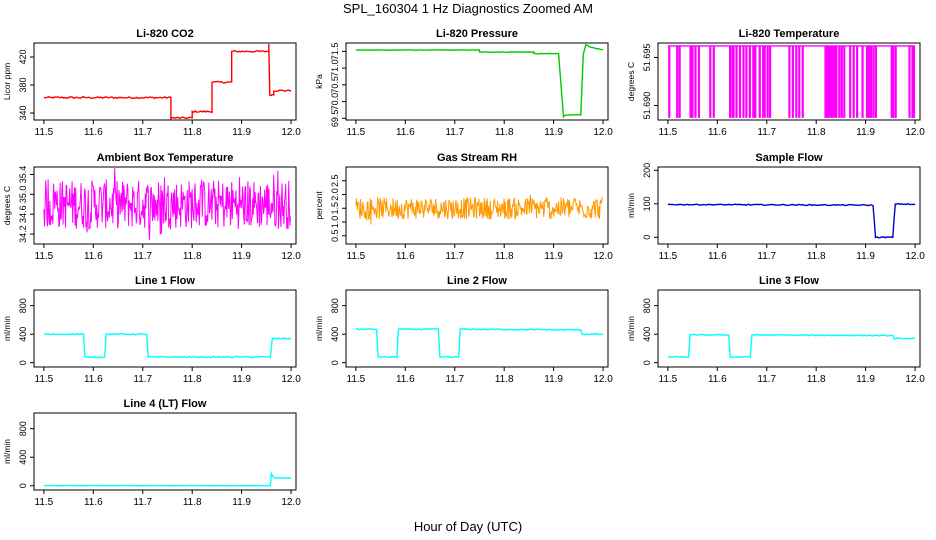 The height and width of the screenshot is (540, 936). What do you see at coordinates (647, 203) in the screenshot?
I see `y-tick-label: 100` at bounding box center [647, 203].